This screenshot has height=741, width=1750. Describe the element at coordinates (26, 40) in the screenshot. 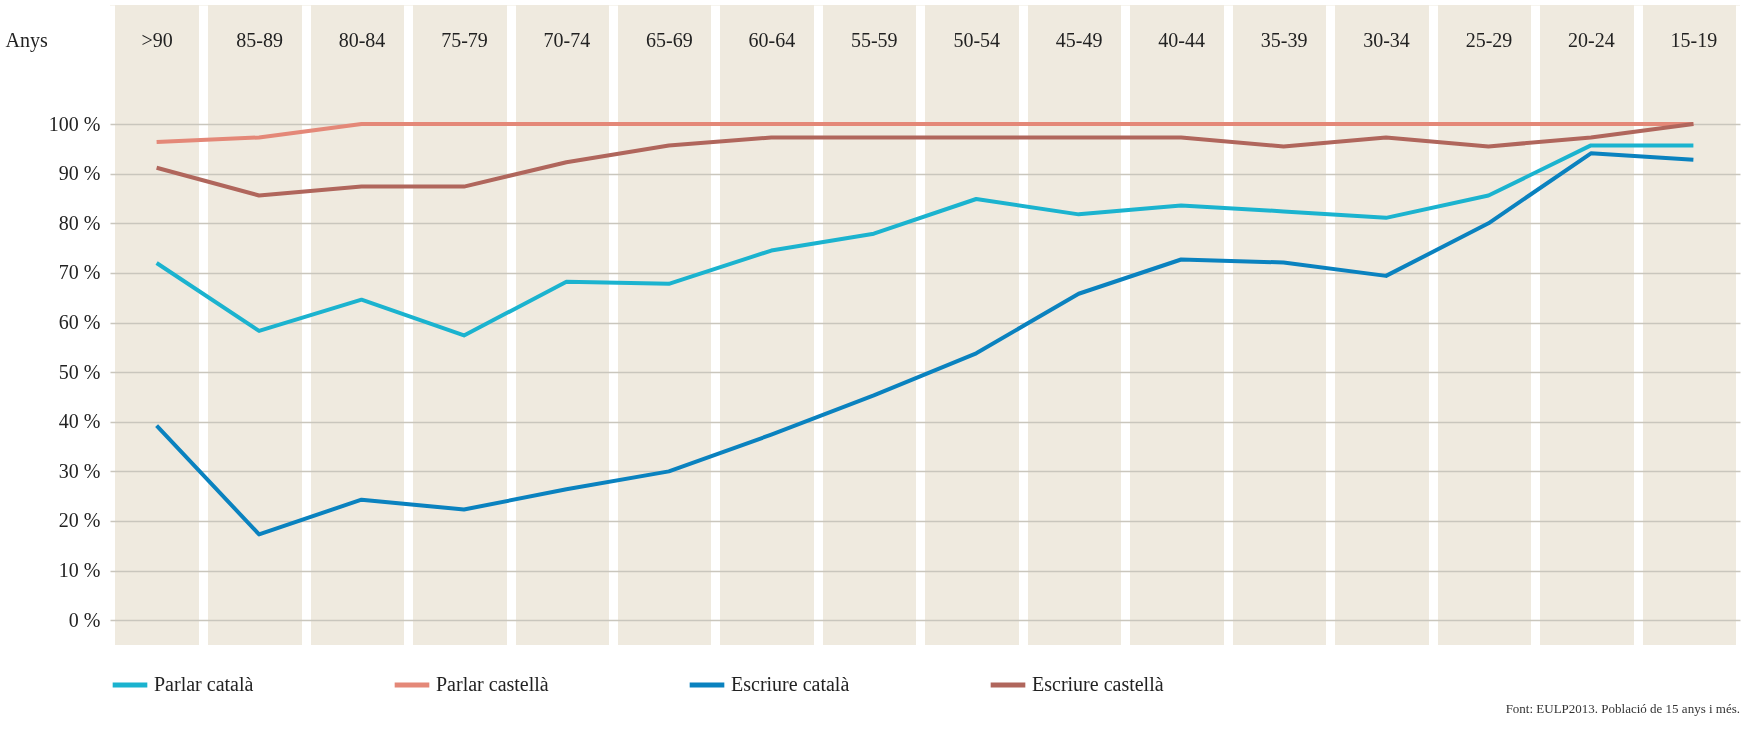

I see `x-axis-title: Anys` at that location.